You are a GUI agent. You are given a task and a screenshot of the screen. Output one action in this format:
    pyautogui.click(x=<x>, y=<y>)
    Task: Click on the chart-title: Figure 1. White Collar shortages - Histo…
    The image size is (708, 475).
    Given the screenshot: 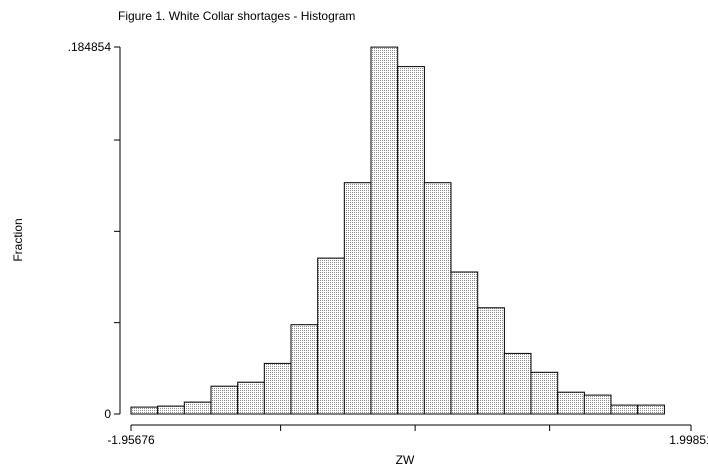 What is the action you would take?
    pyautogui.click(x=236, y=16)
    